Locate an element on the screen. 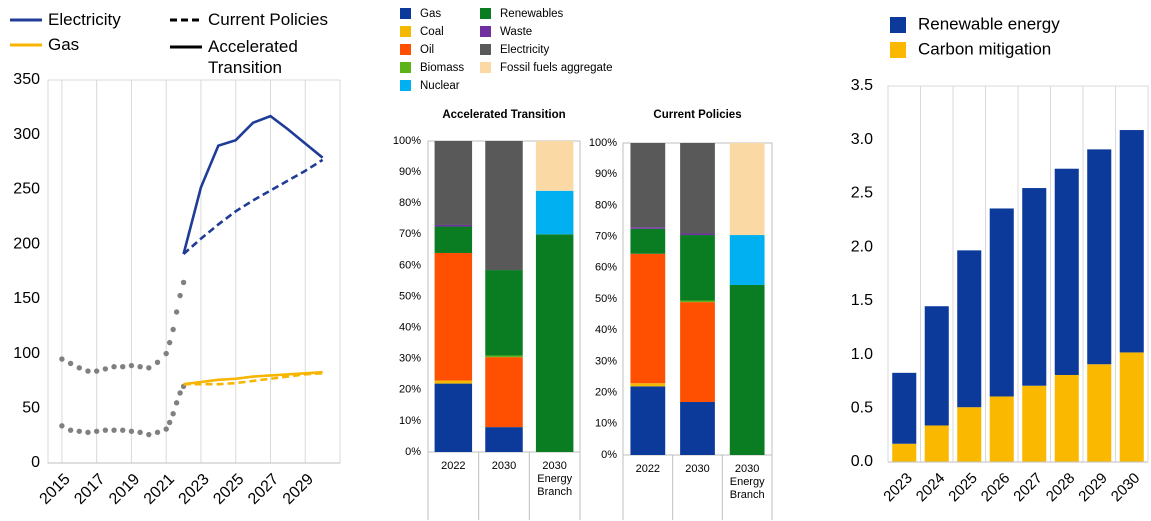 This screenshot has width=1151, height=521. y-tick-label: 30% is located at coordinates (410, 359).